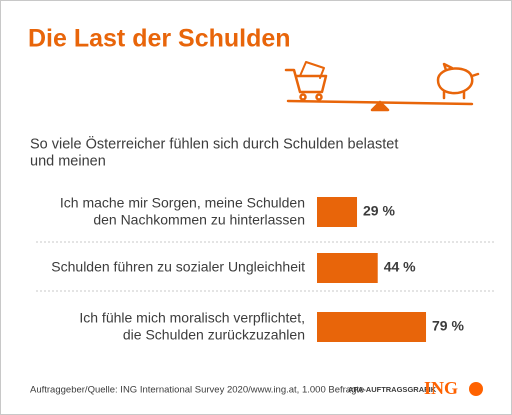  Describe the element at coordinates (392, 389) in the screenshot. I see `credit: APA-AUFTRAGSGRAFIK` at that location.